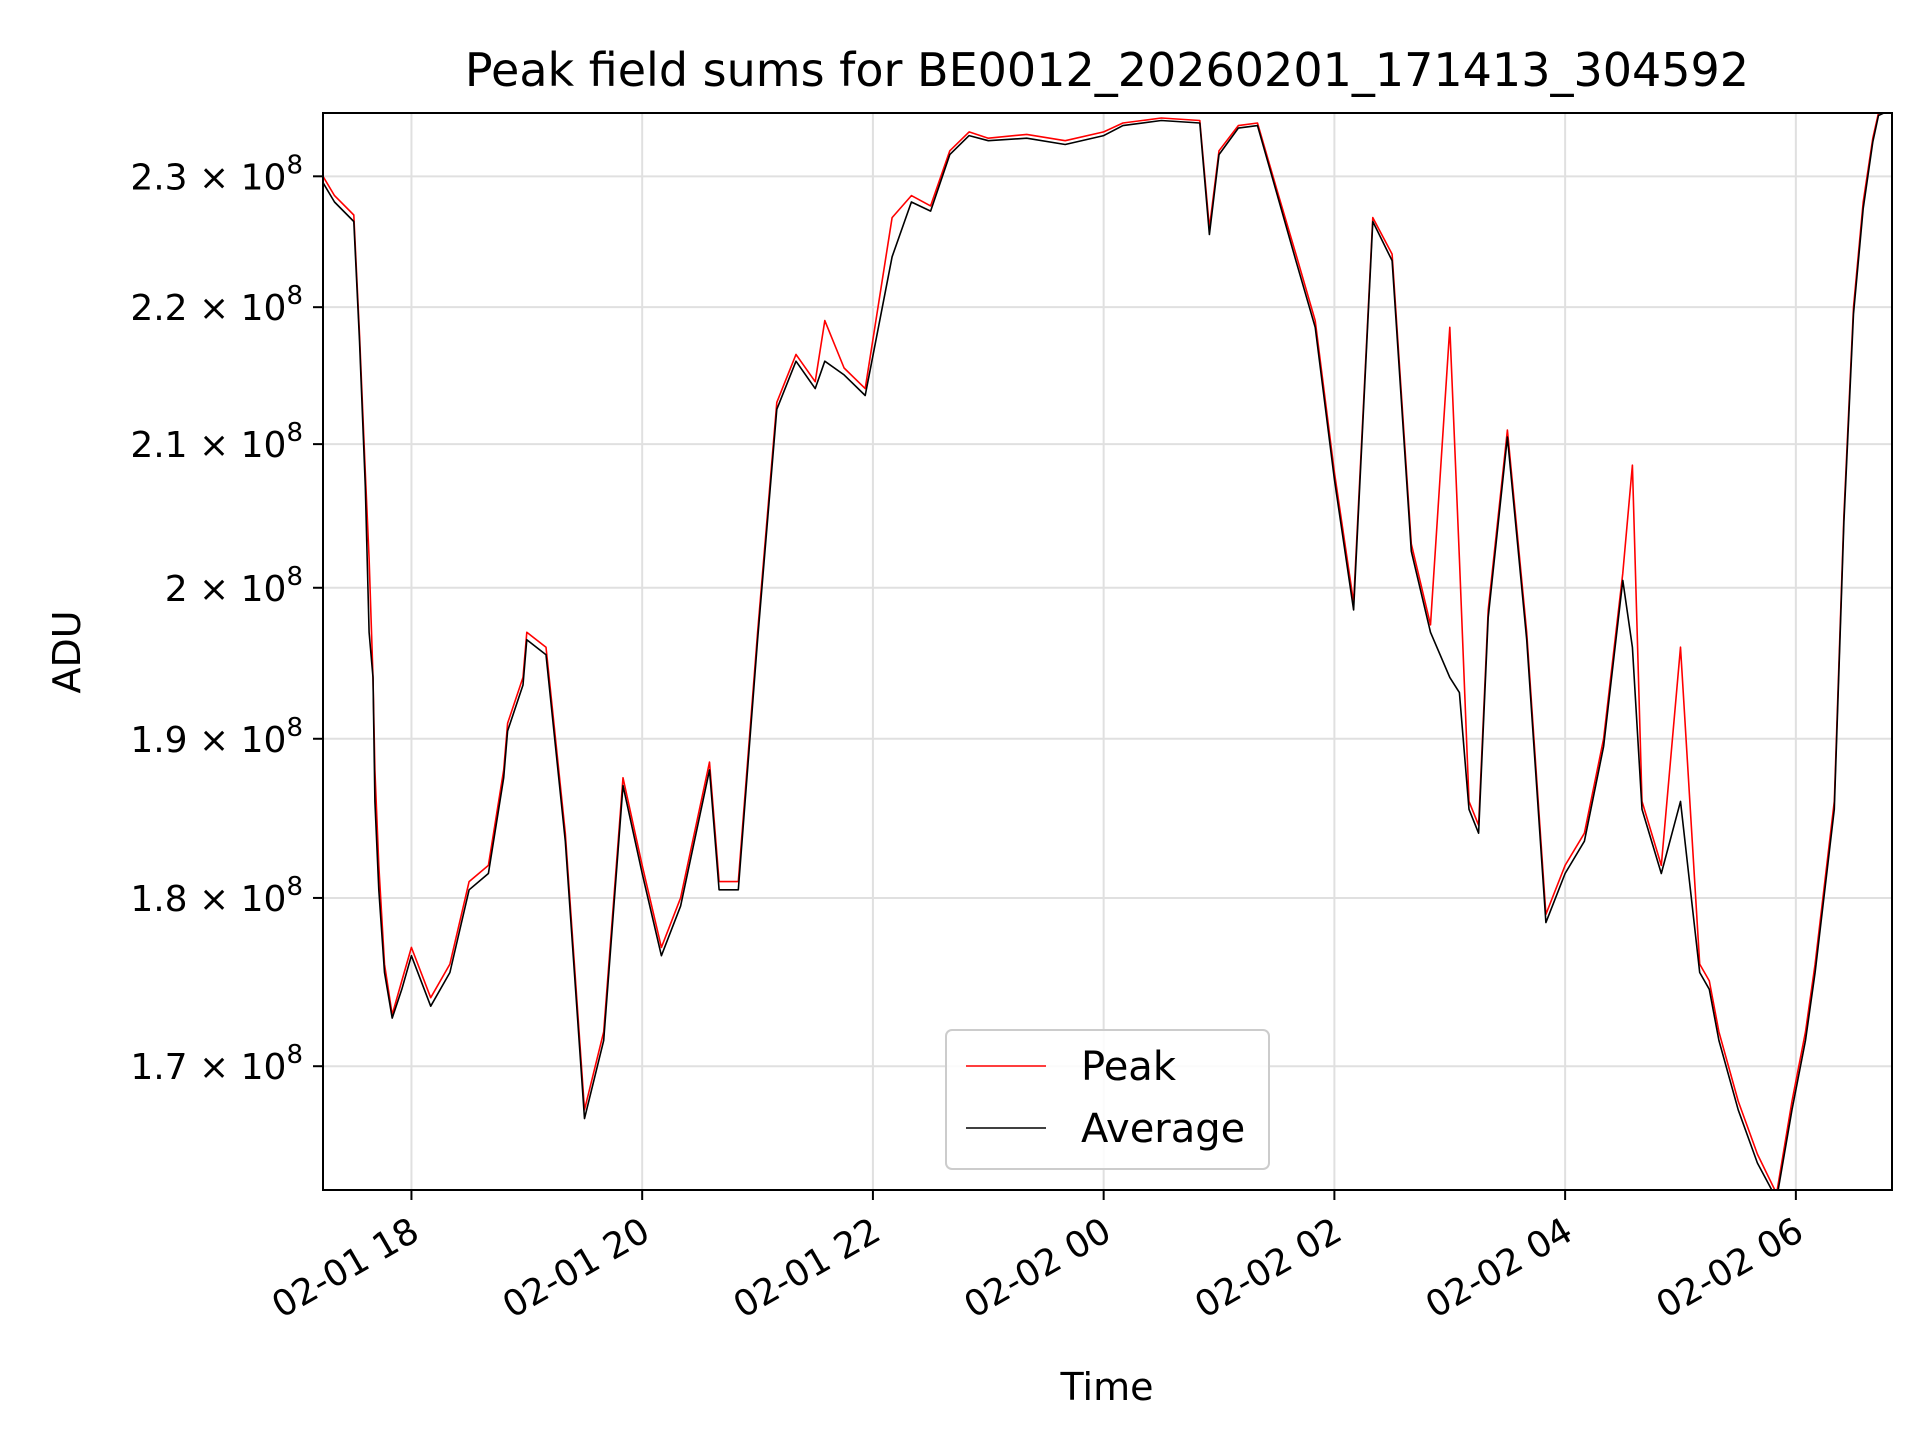 This screenshot has height=1440, width=1920. I want to click on legend-peak-label: Peak, so click(1129, 1067).